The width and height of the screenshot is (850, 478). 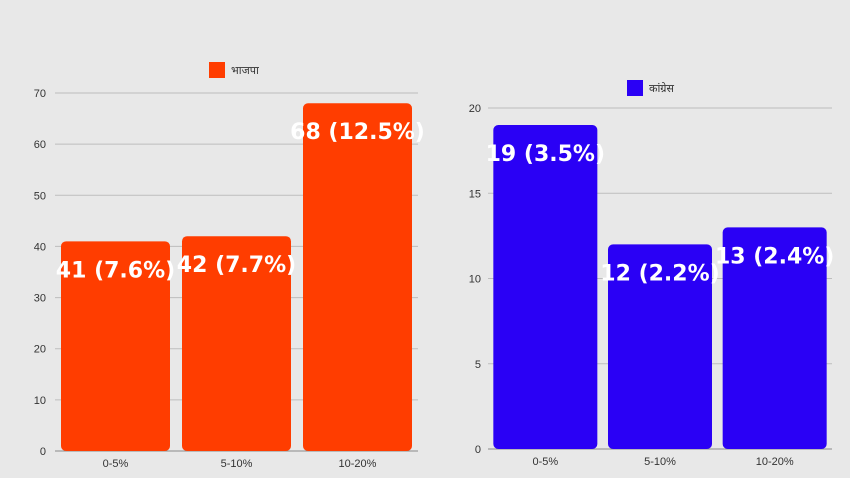 I want to click on y-tick-label: 30, so click(x=40, y=299).